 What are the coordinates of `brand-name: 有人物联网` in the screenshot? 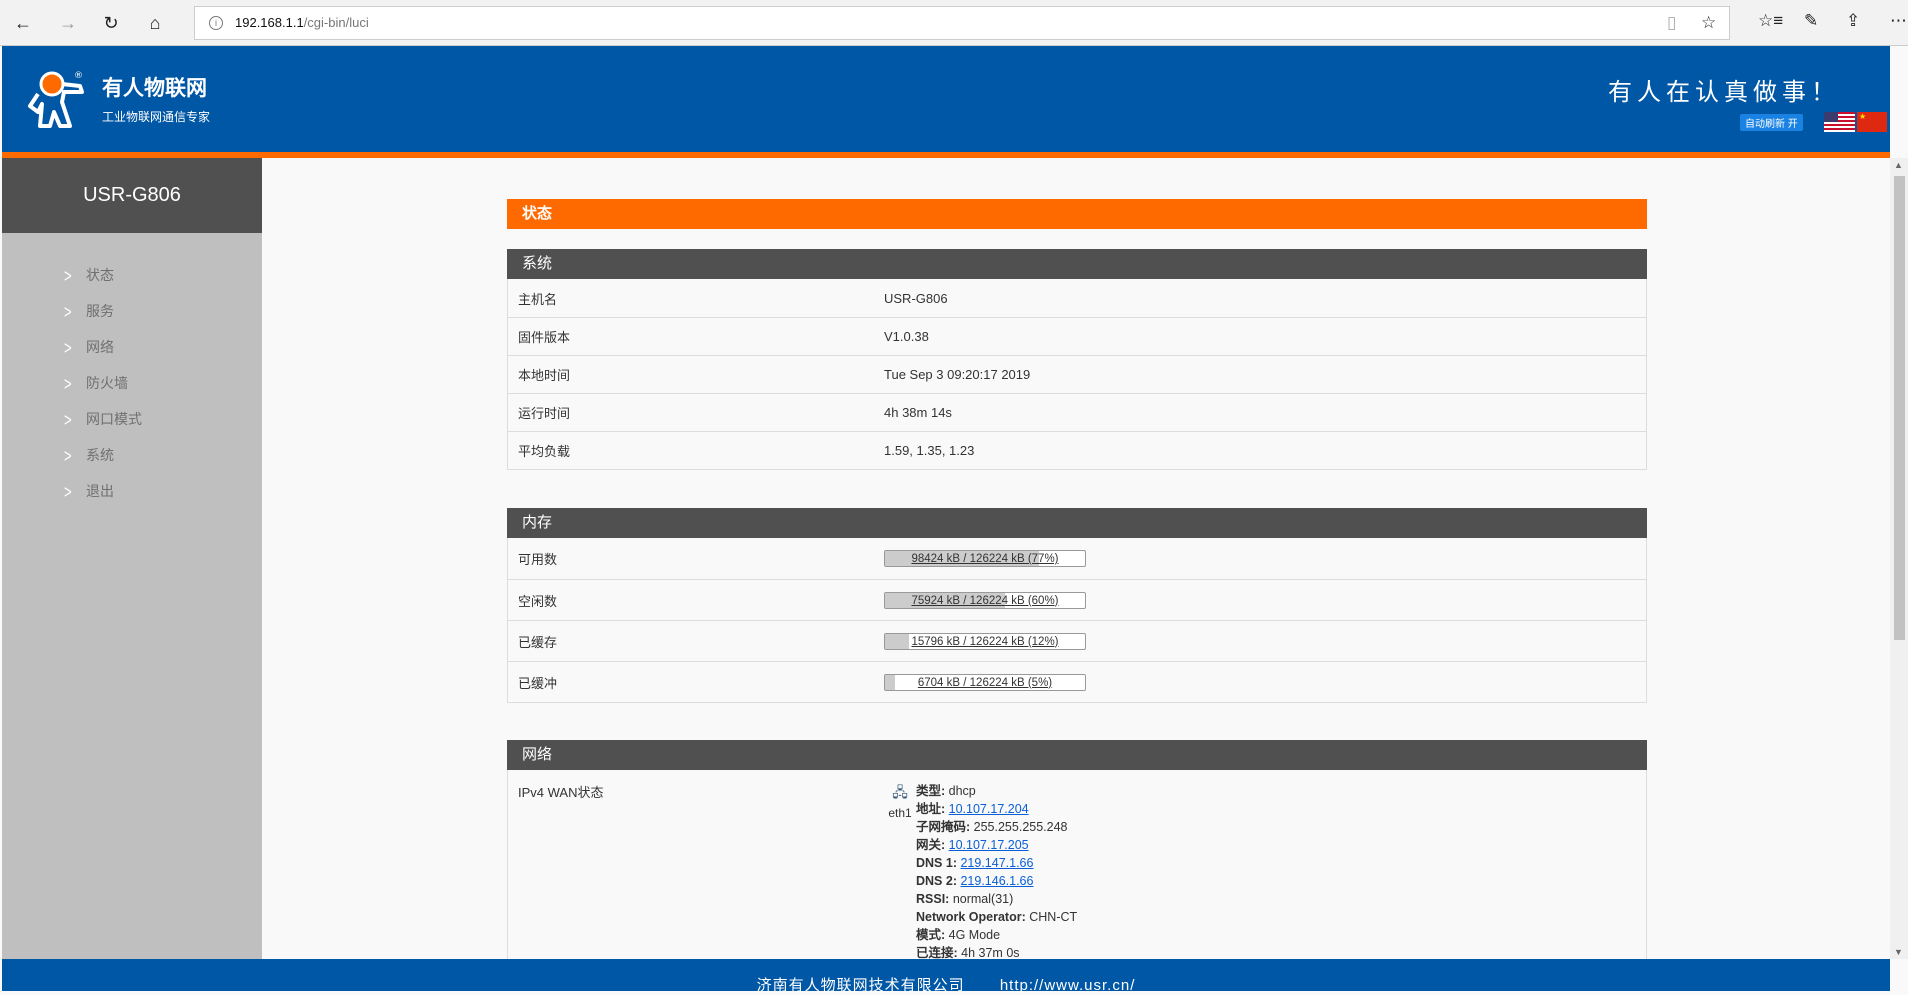 It's located at (154, 88).